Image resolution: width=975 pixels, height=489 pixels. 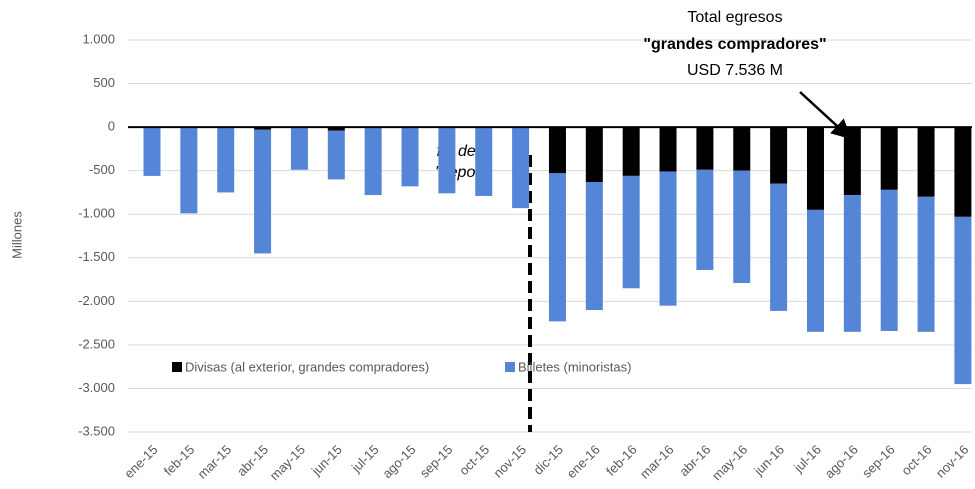 I want to click on x-tick-label: feb-15, so click(x=179, y=460).